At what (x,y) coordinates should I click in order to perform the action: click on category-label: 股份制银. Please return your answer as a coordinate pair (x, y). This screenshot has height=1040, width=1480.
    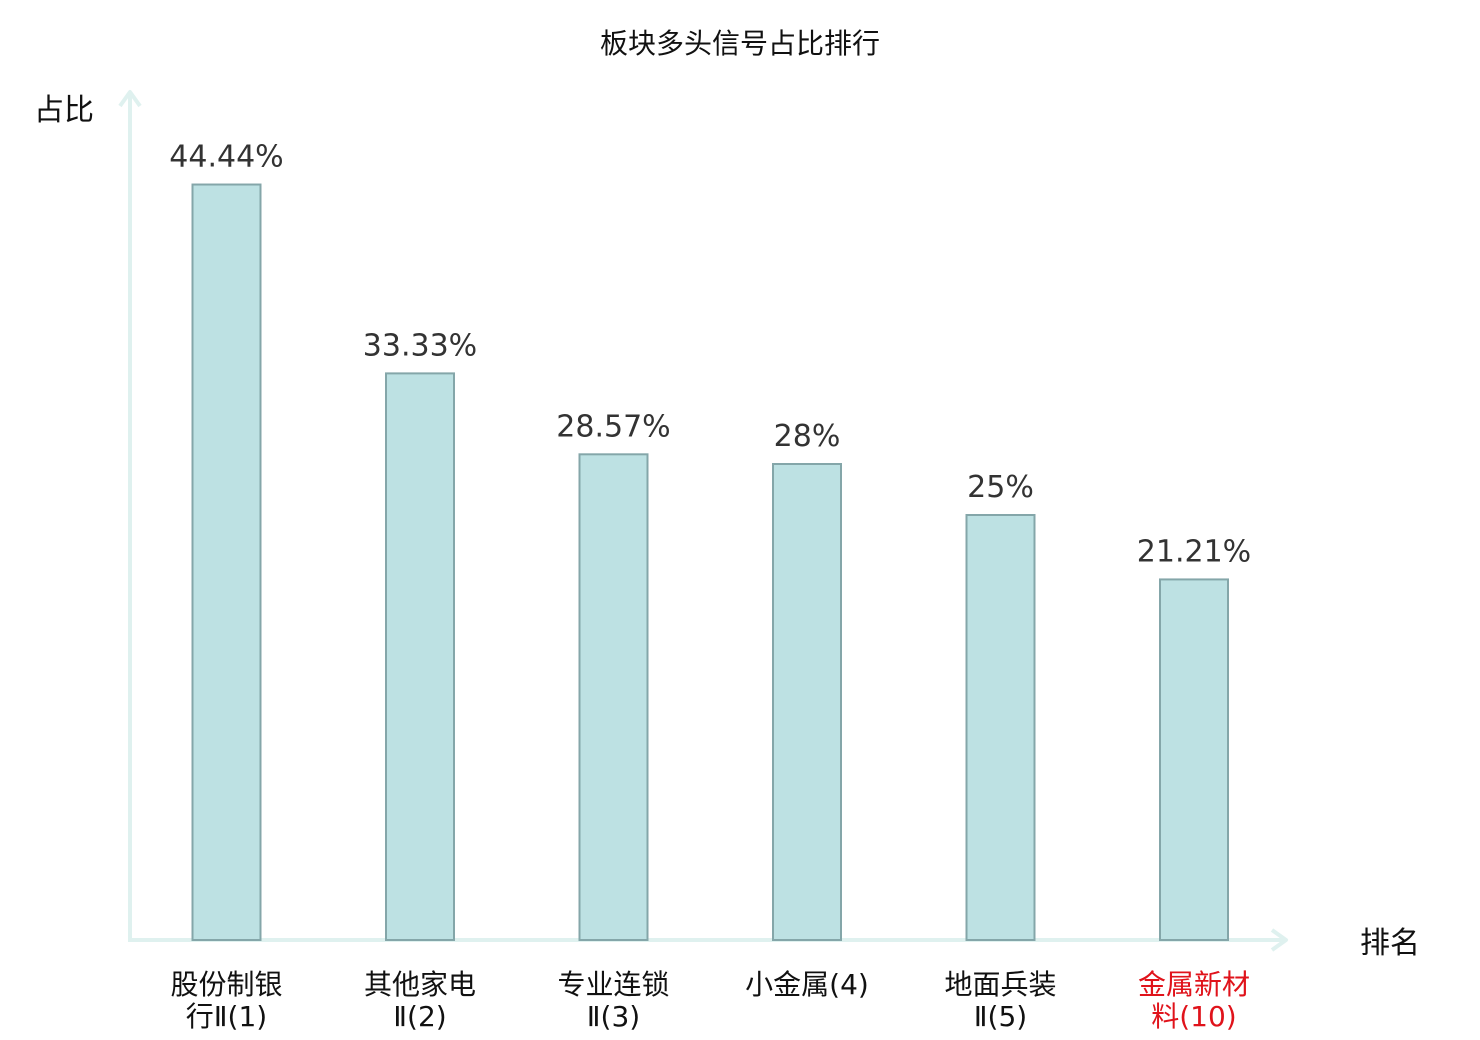
    Looking at the image, I should click on (226, 984).